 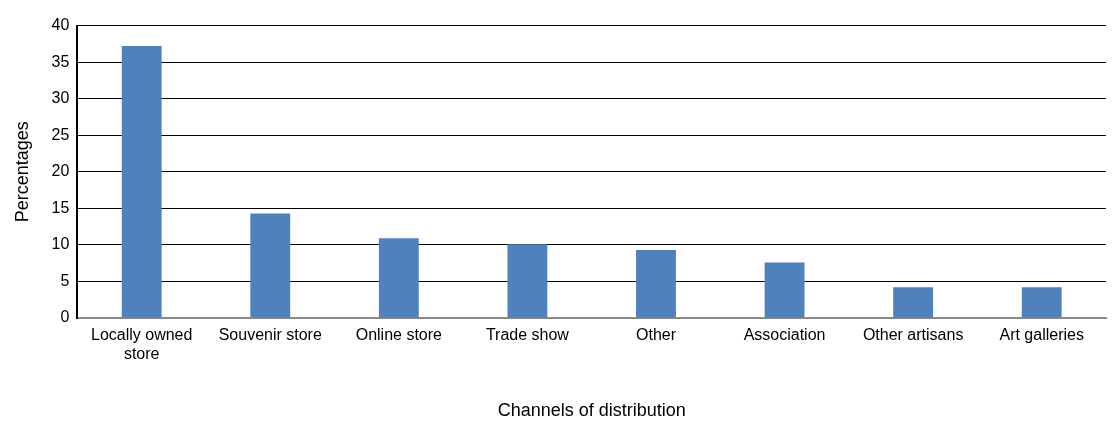 What do you see at coordinates (270, 335) in the screenshot?
I see `x-tick-label: Souvenir store` at bounding box center [270, 335].